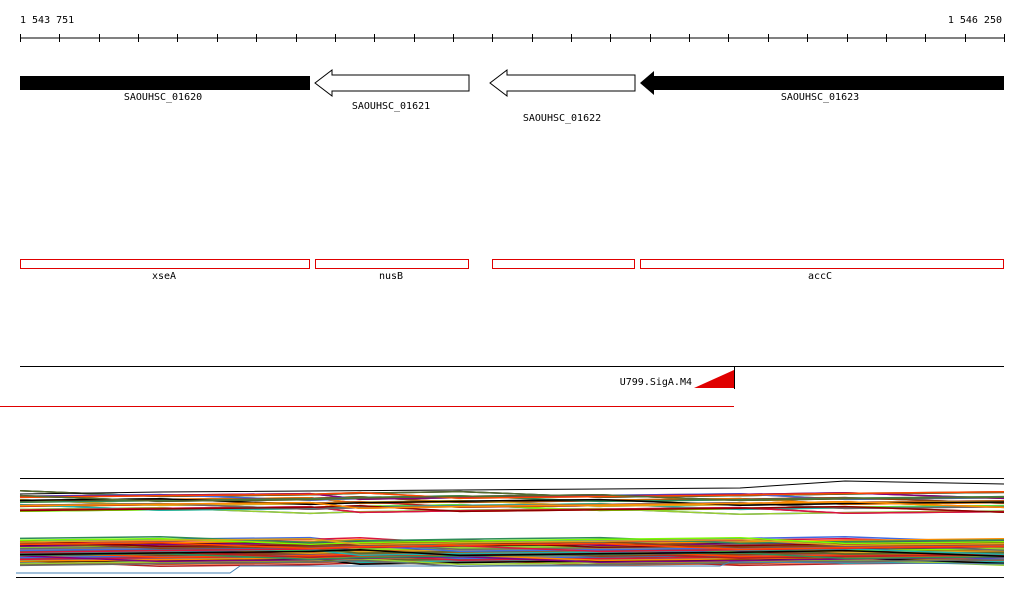 This screenshot has height=611, width=1024. What do you see at coordinates (656, 382) in the screenshot?
I see `motif-label: U799.SigA.M4` at bounding box center [656, 382].